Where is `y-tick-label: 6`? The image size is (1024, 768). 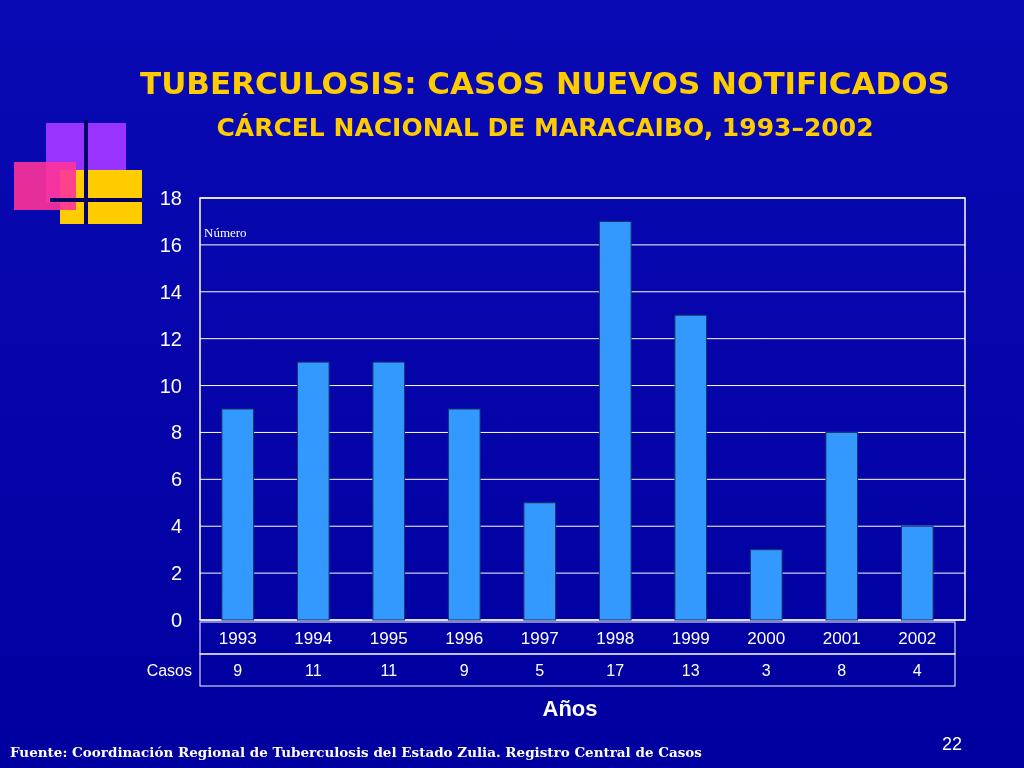 y-tick-label: 6 is located at coordinates (176, 479).